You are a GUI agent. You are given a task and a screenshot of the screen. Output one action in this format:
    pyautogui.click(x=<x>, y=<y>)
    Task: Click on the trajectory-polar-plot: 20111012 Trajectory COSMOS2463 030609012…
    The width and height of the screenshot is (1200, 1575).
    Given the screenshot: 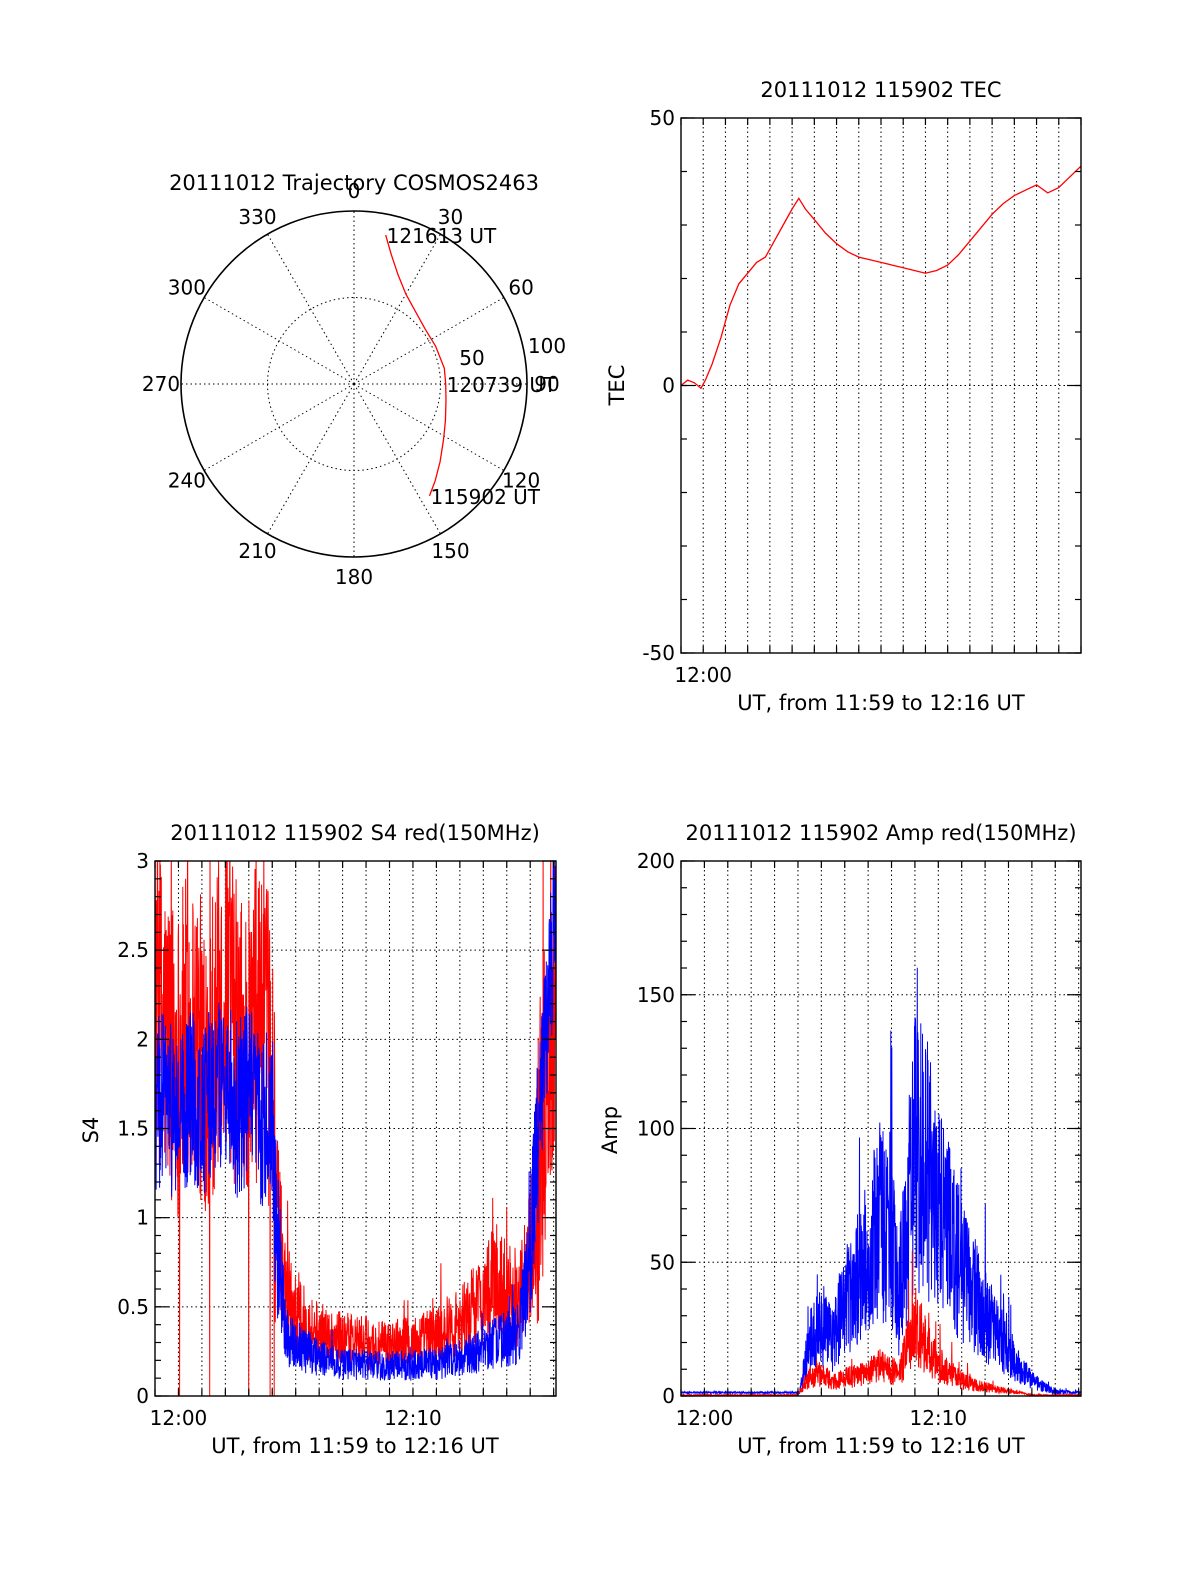 What is the action you would take?
    pyautogui.click(x=354, y=380)
    